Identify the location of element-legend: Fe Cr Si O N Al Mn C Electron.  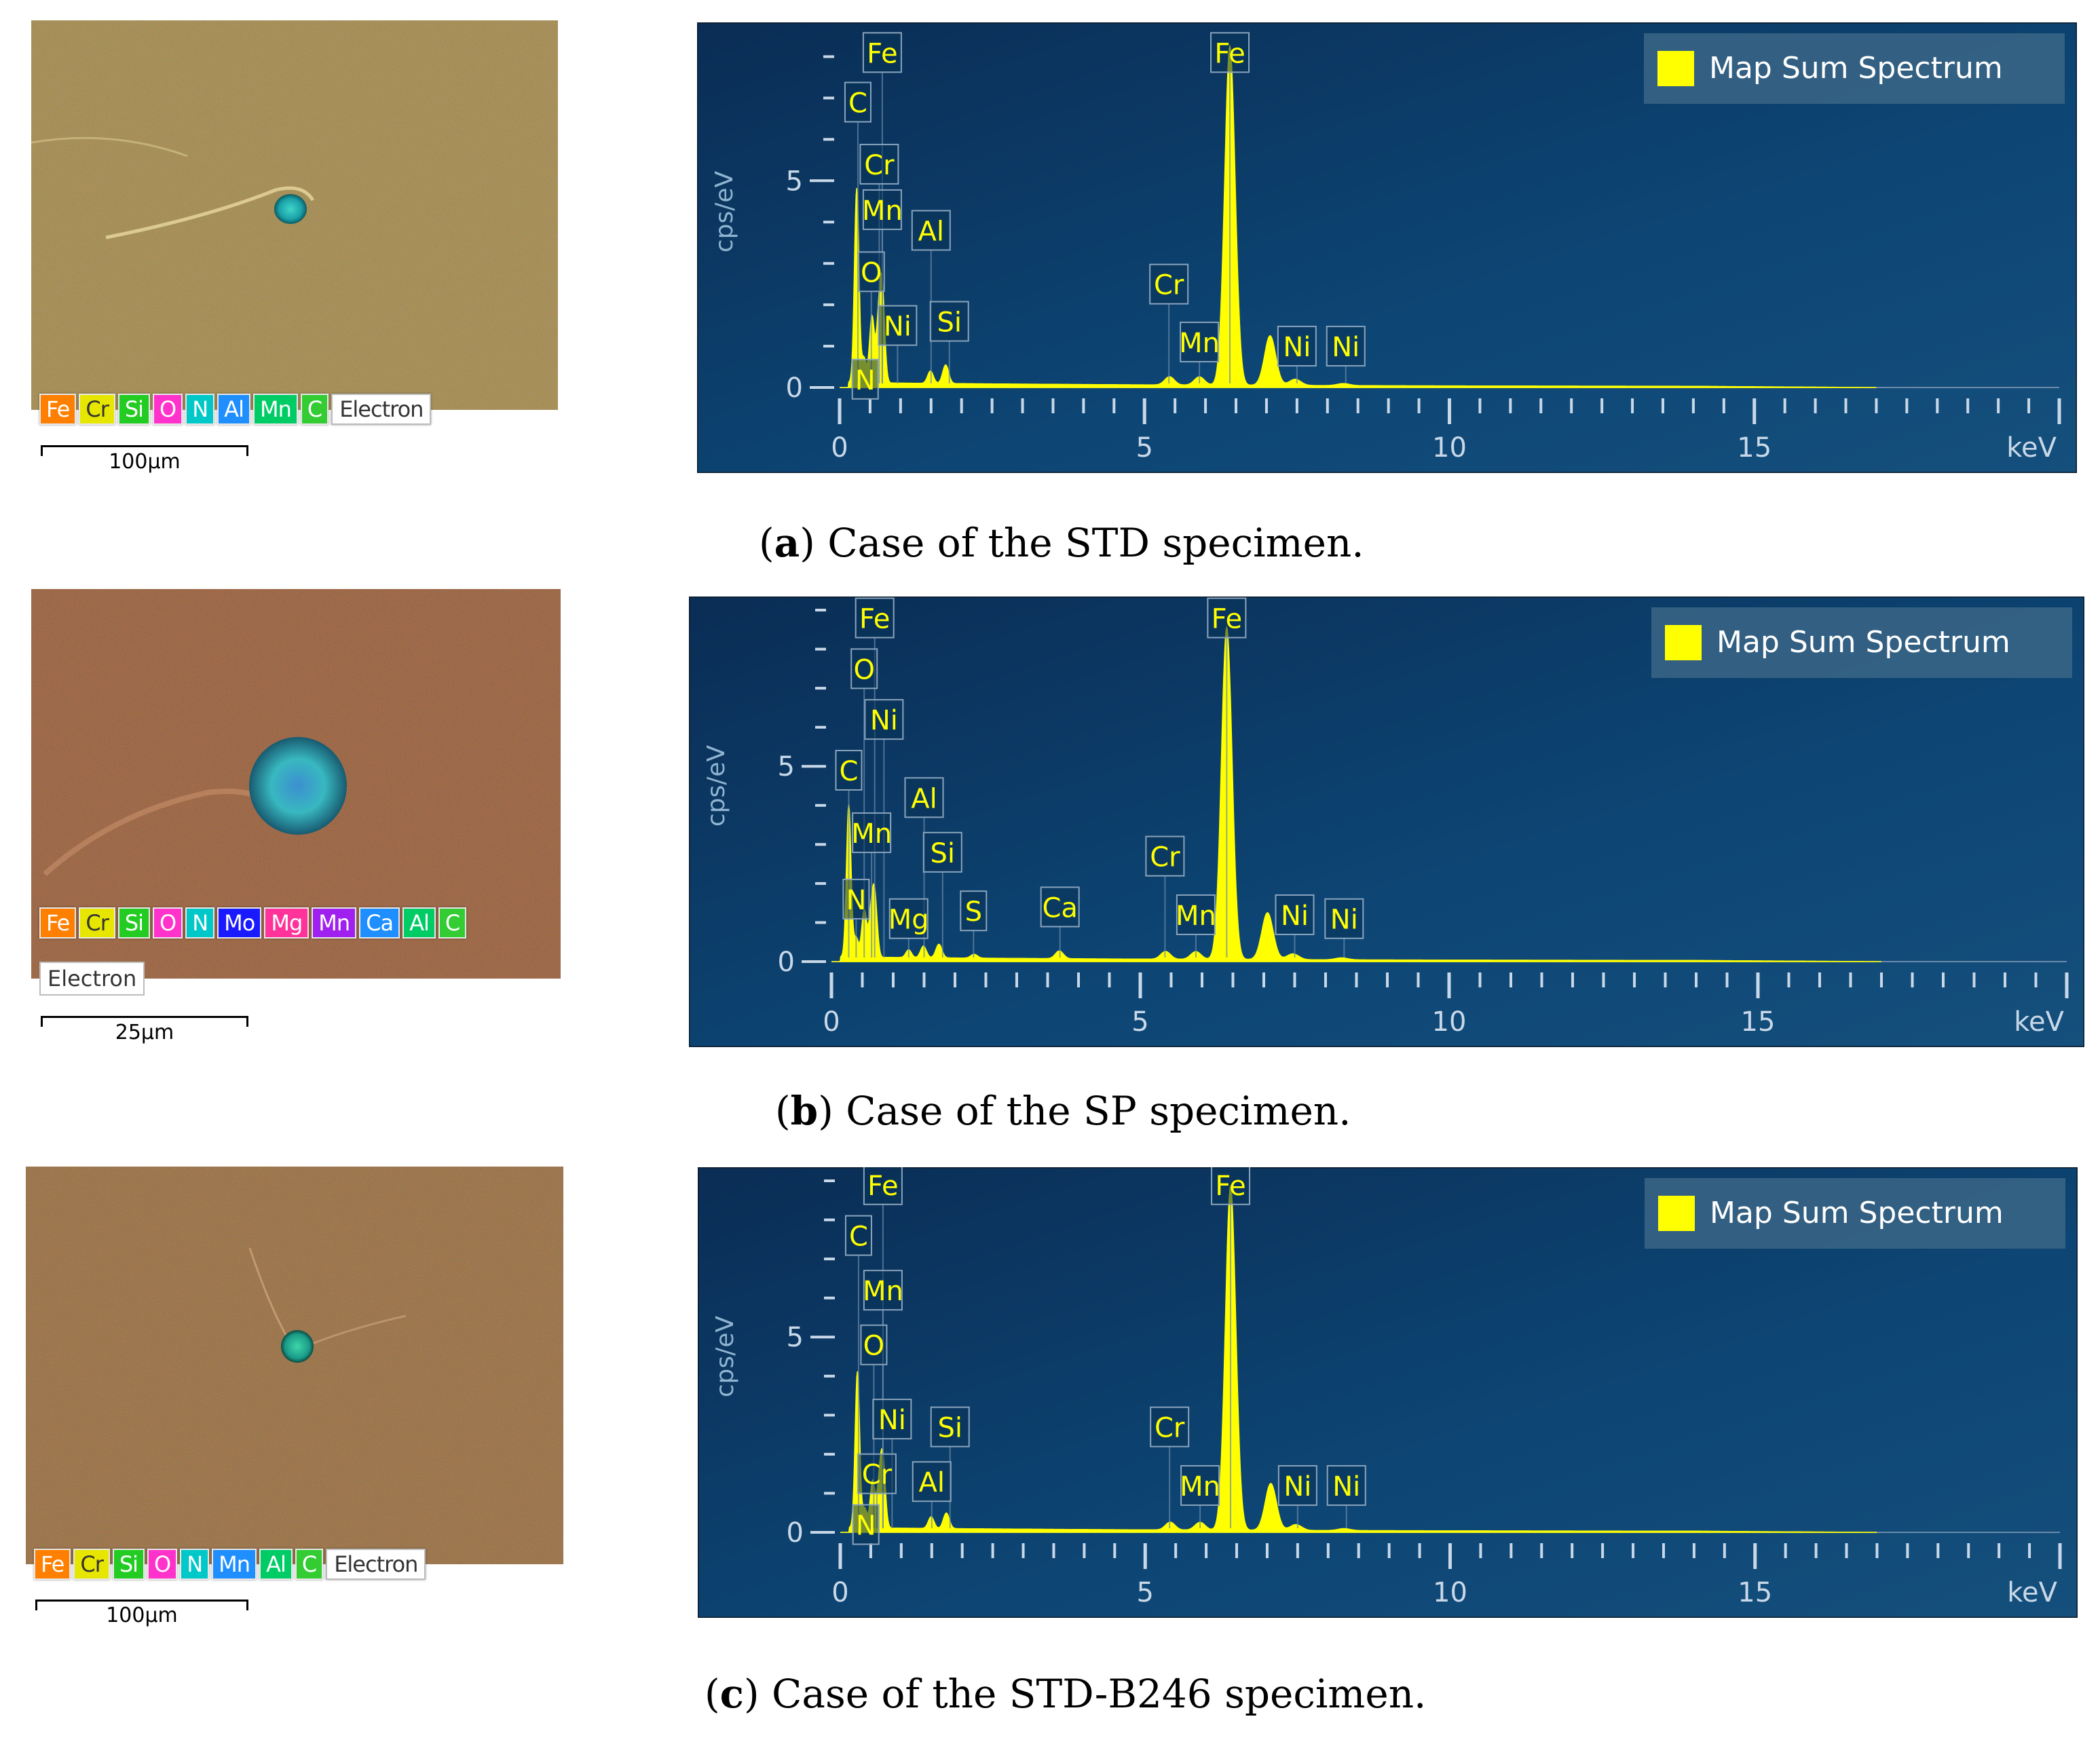
(236, 409).